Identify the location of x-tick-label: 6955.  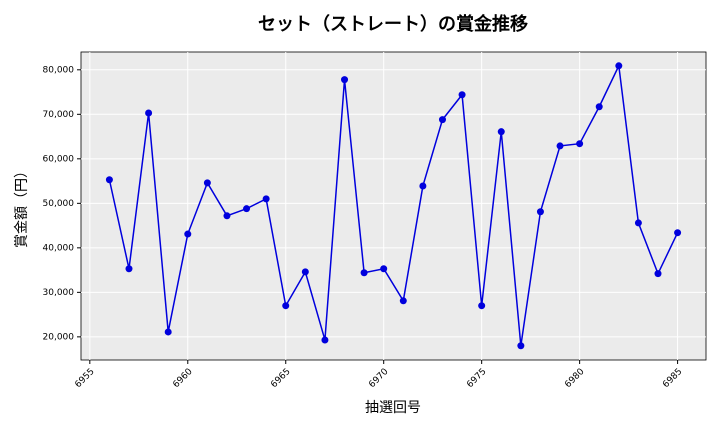
(84, 378).